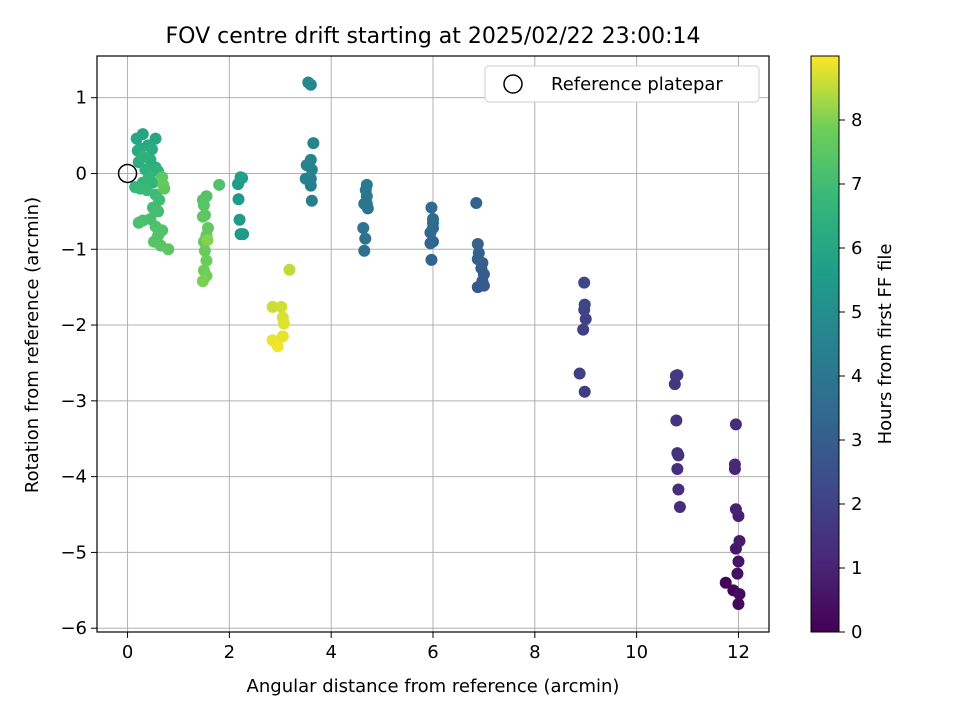  What do you see at coordinates (81, 173) in the screenshot?
I see `y-tick-label: 0` at bounding box center [81, 173].